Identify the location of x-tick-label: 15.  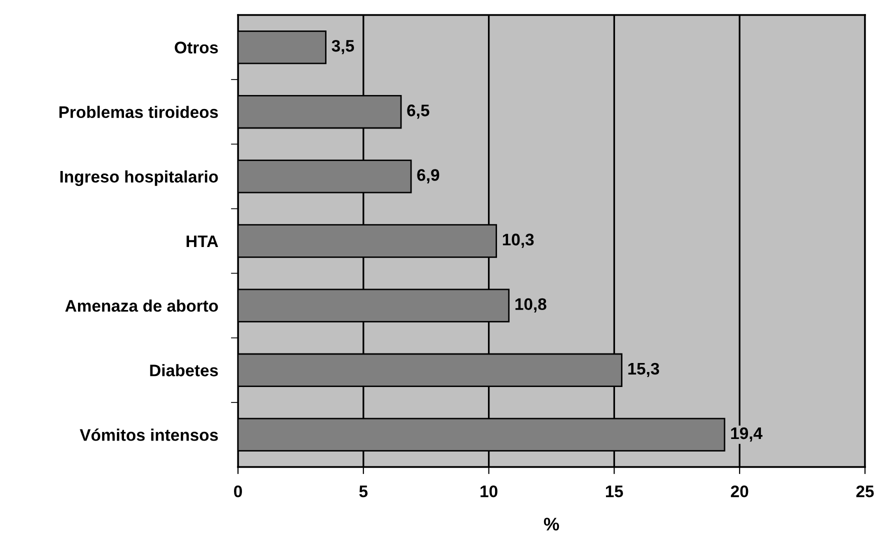
(615, 492).